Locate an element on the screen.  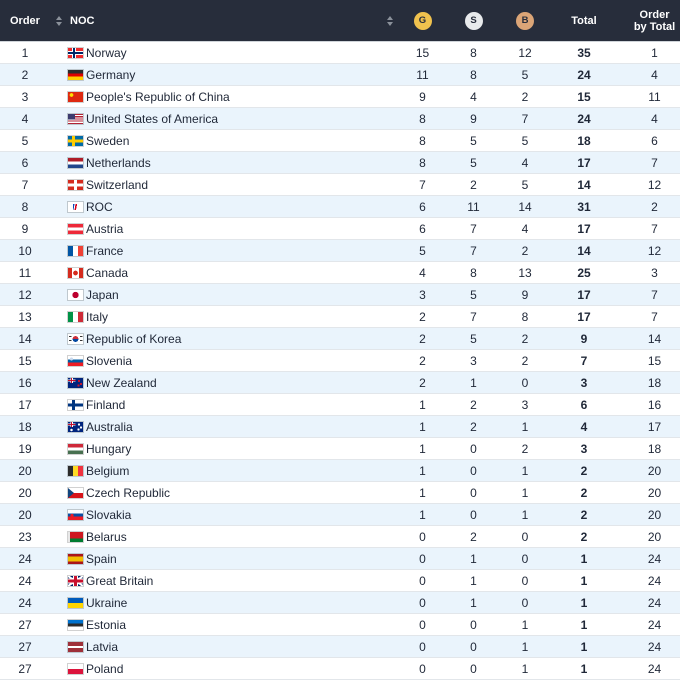
table-row: 23 Belarus 0 2 0 2 20 is located at coordinates (340, 537).